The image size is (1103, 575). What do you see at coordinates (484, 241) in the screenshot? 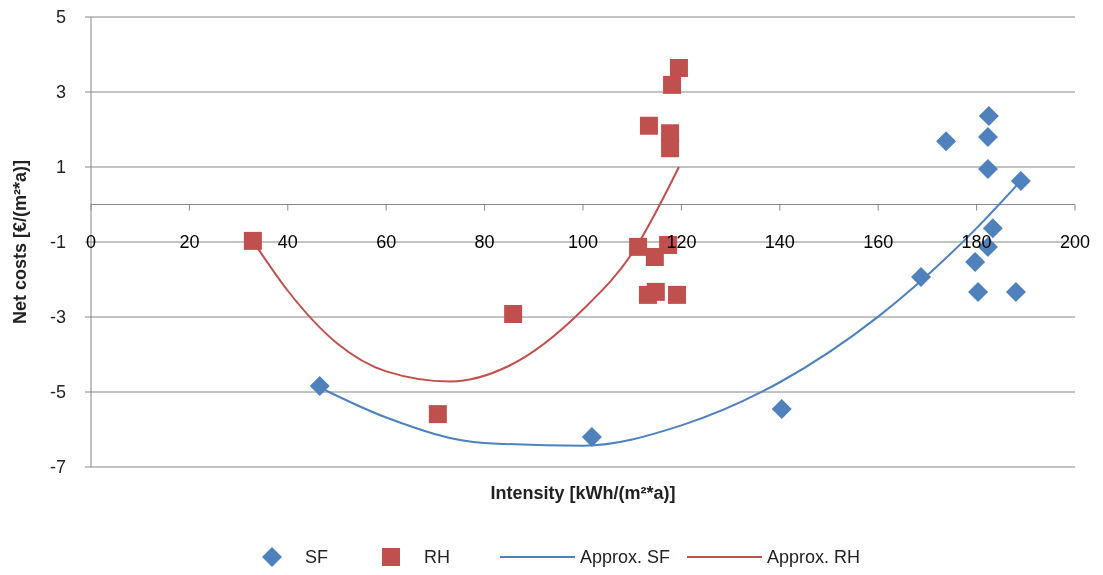
I see `x-tick-label: 80` at bounding box center [484, 241].